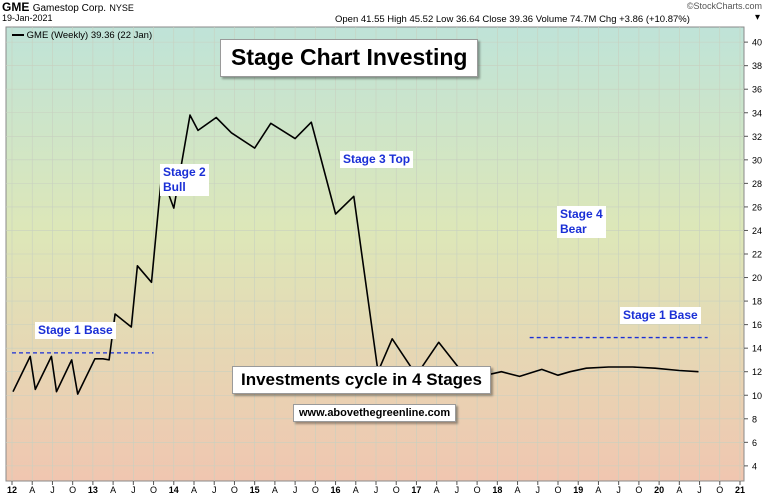  What do you see at coordinates (757, 17) in the screenshot?
I see `chevron-down-icon: ▾` at bounding box center [757, 17].